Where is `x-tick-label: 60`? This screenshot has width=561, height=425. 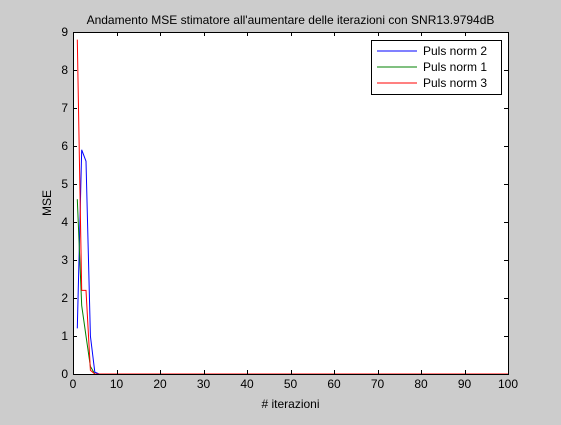 x-tick-label: 60 is located at coordinates (334, 384).